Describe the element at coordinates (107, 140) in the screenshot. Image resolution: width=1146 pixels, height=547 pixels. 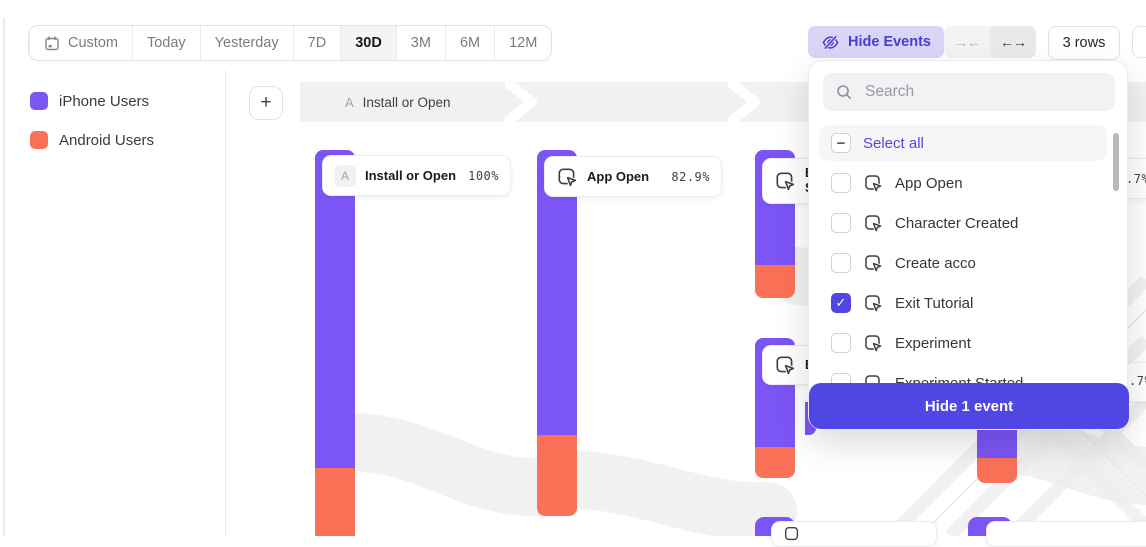
I see `legend-label: Android Users` at that location.